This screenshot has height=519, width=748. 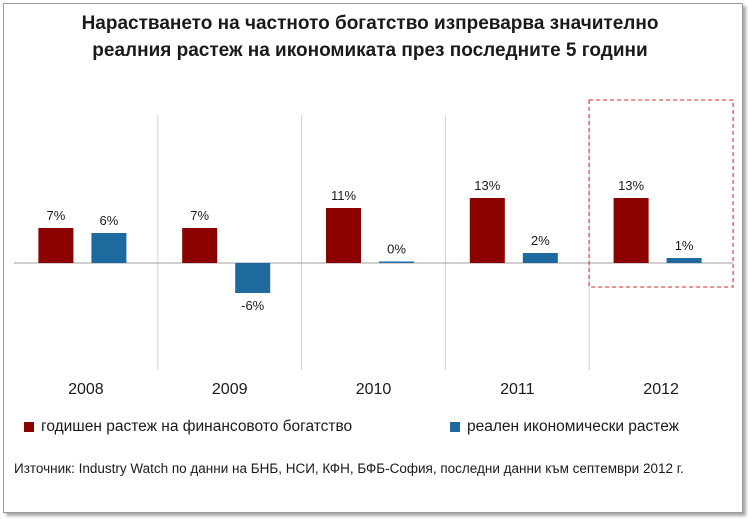 I want to click on data-label: 1%, so click(x=684, y=245).